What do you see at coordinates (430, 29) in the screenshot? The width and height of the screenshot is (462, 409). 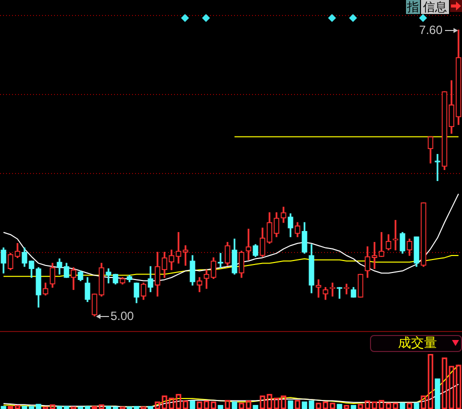 I see `text: 7.60` at bounding box center [430, 29].